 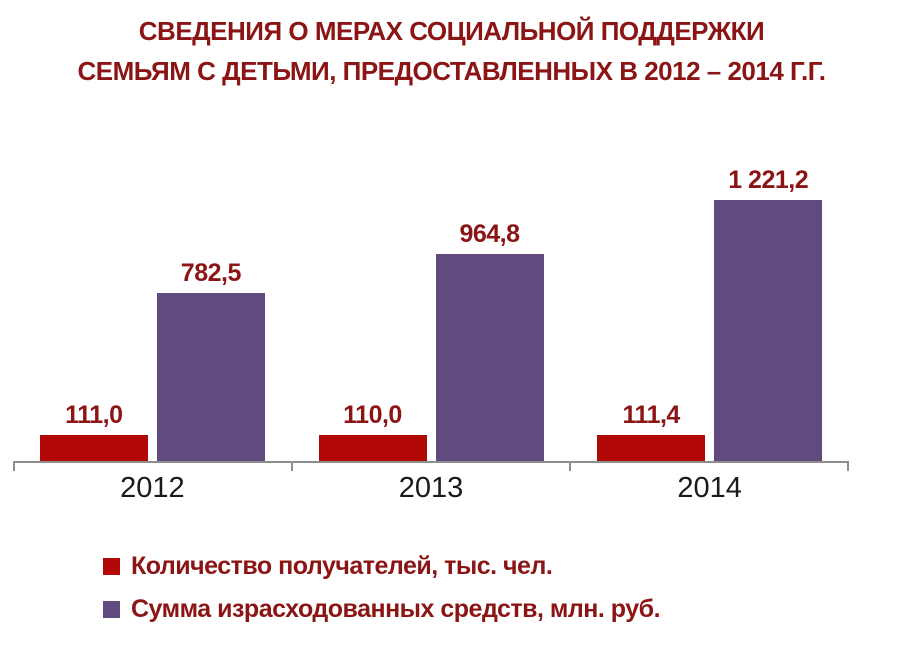 What do you see at coordinates (709, 488) in the screenshot?
I see `x-axis-label-2014: 2014` at bounding box center [709, 488].